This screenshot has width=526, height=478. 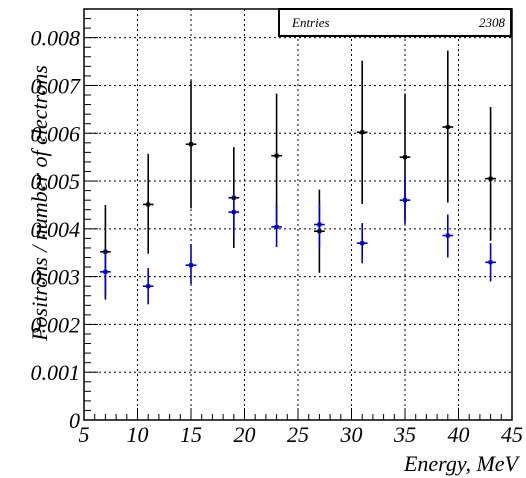 What do you see at coordinates (462, 463) in the screenshot?
I see `x-axis-title: Energy, MeV` at bounding box center [462, 463].